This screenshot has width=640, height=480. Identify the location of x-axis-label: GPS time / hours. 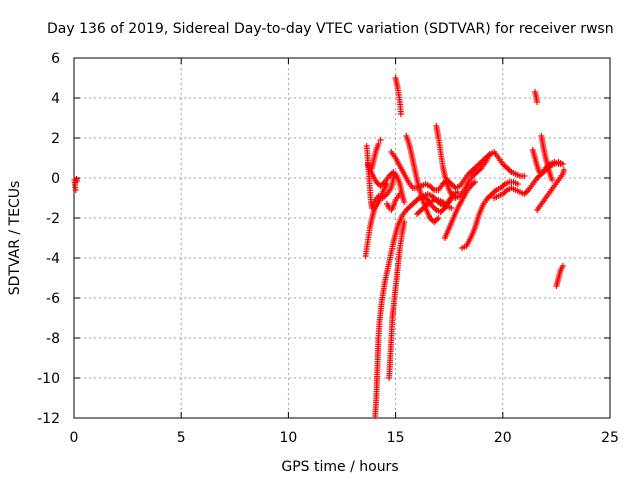
(339, 467).